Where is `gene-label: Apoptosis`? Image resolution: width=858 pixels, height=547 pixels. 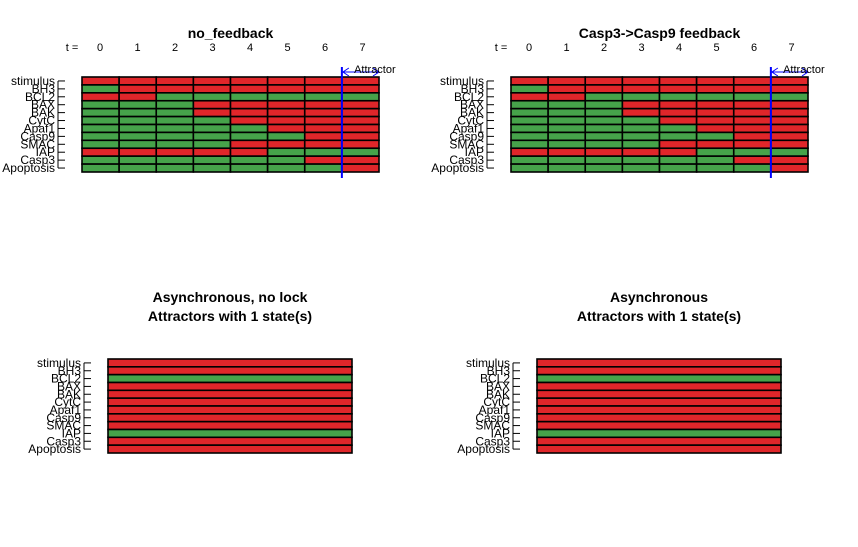 gene-label: Apoptosis is located at coordinates (457, 168).